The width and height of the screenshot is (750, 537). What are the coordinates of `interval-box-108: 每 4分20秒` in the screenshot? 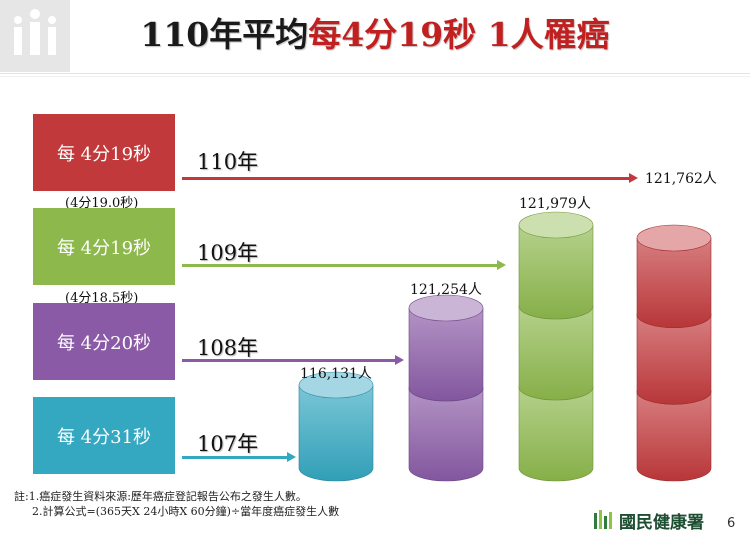 It's located at (104, 341).